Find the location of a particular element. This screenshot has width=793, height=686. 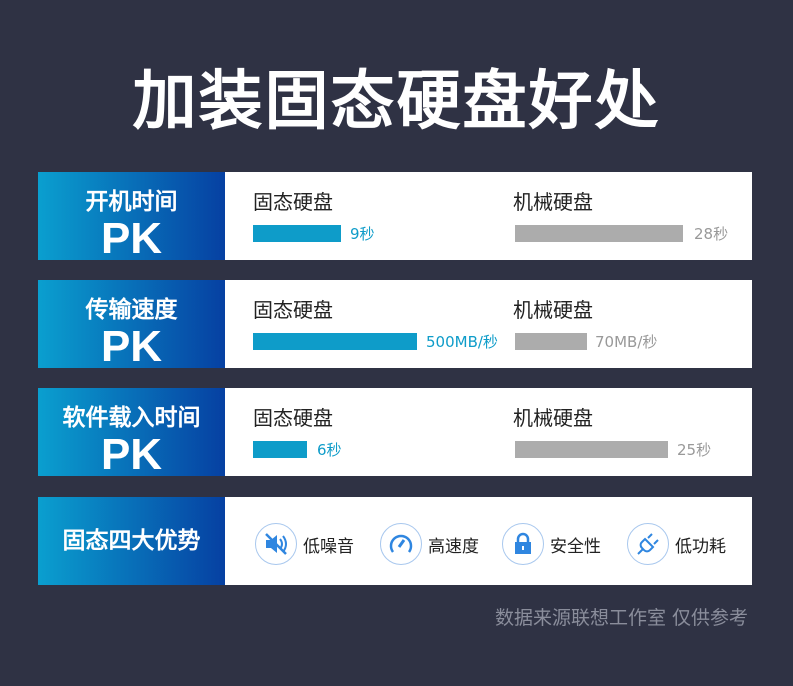

row-heading: 开机时间 is located at coordinates (131, 202).